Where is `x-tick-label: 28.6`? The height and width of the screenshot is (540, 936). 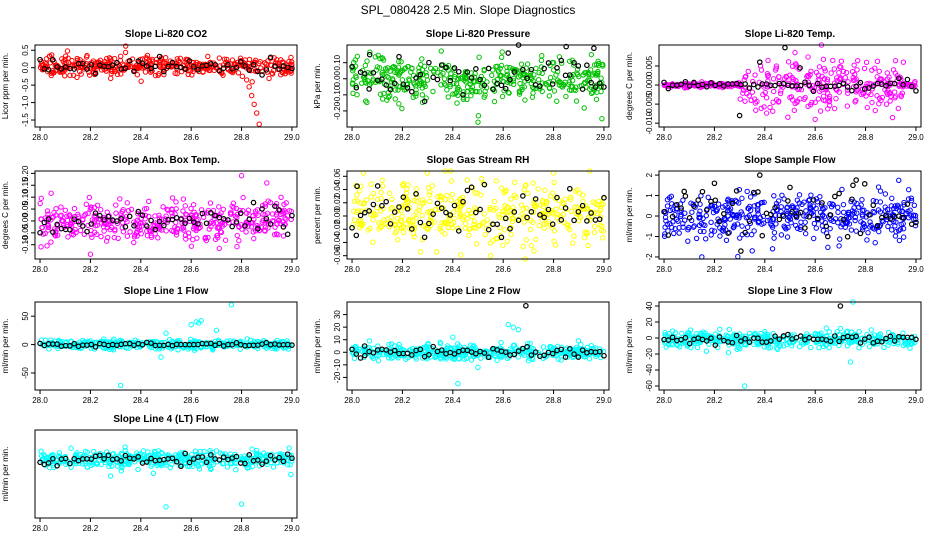 x-tick-label: 28.6 is located at coordinates (191, 137).